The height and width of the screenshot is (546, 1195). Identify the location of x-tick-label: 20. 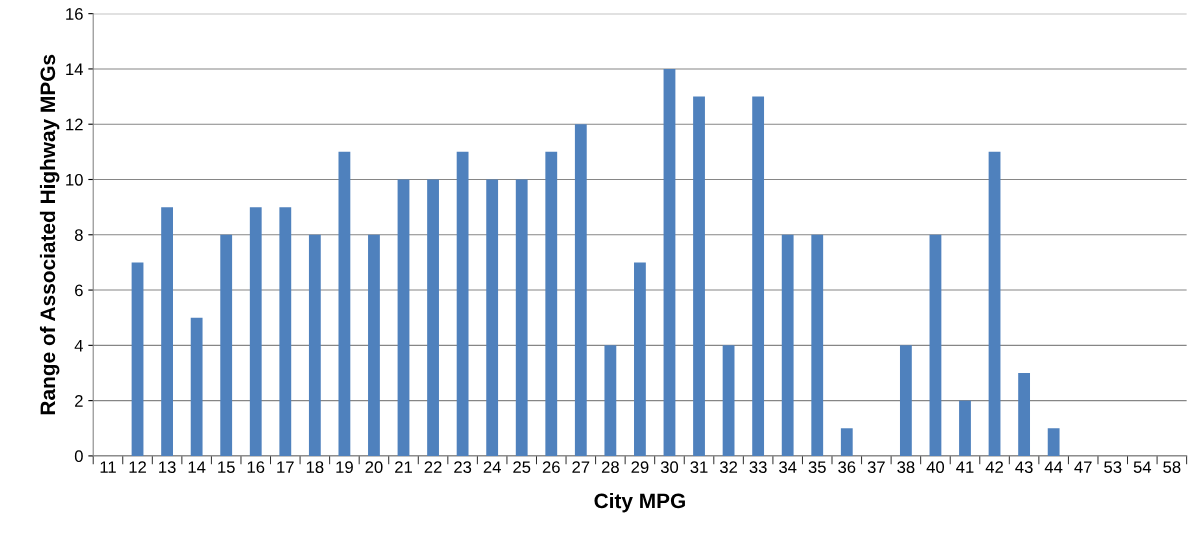
(374, 467).